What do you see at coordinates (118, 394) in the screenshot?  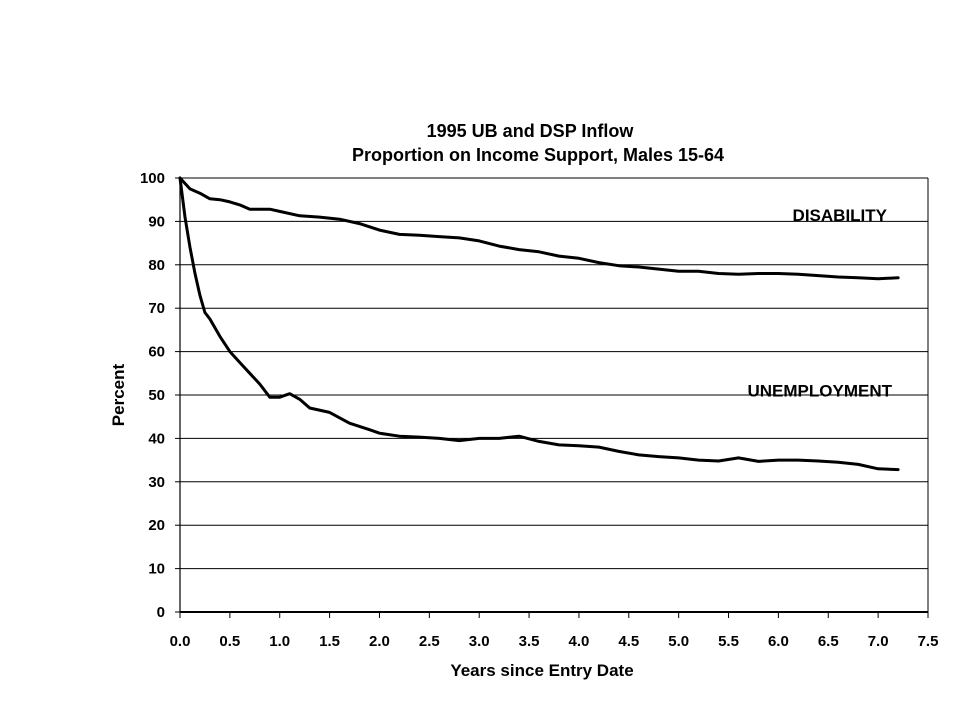 I see `y-axis-label: Percent` at bounding box center [118, 394].